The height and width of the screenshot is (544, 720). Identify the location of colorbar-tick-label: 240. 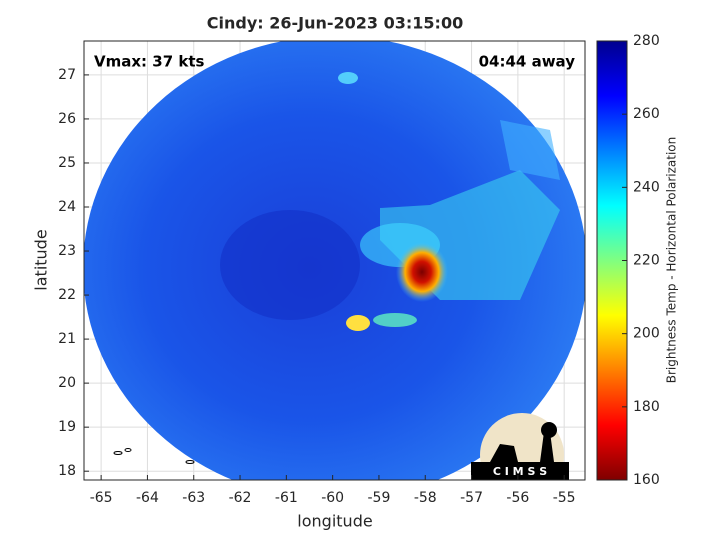
(646, 187).